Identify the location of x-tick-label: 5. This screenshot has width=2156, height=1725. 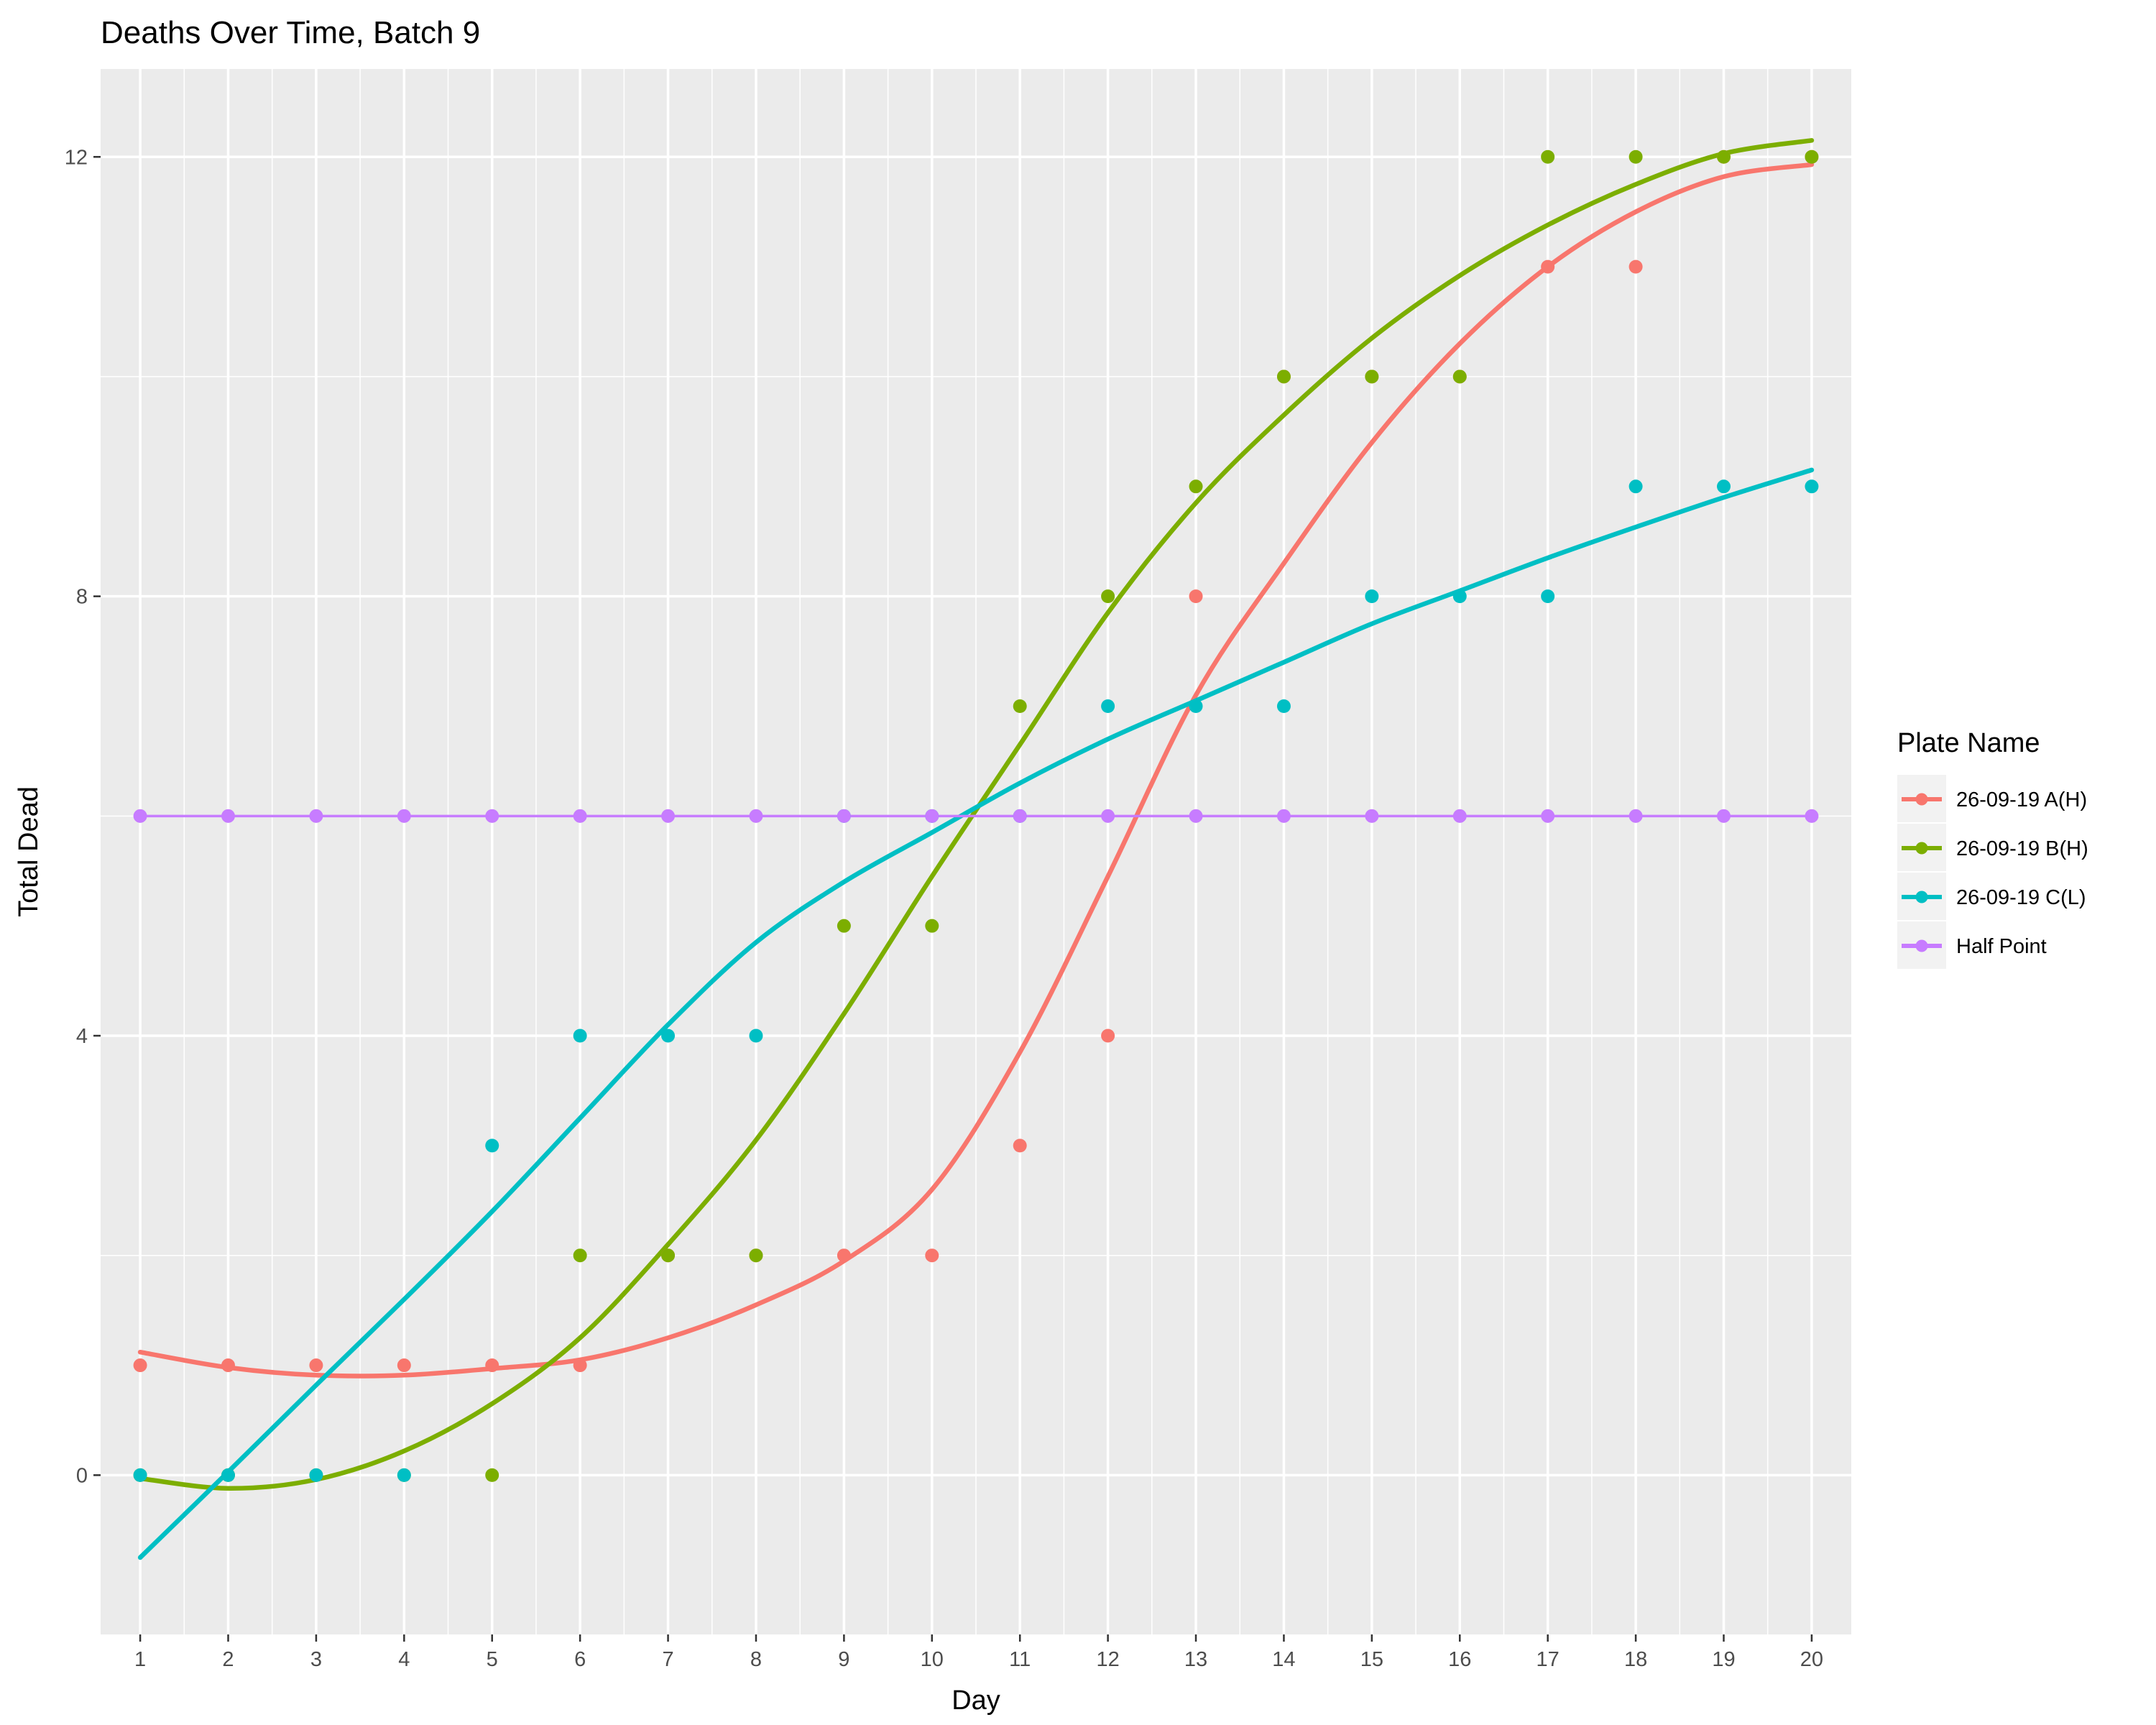
(492, 1659).